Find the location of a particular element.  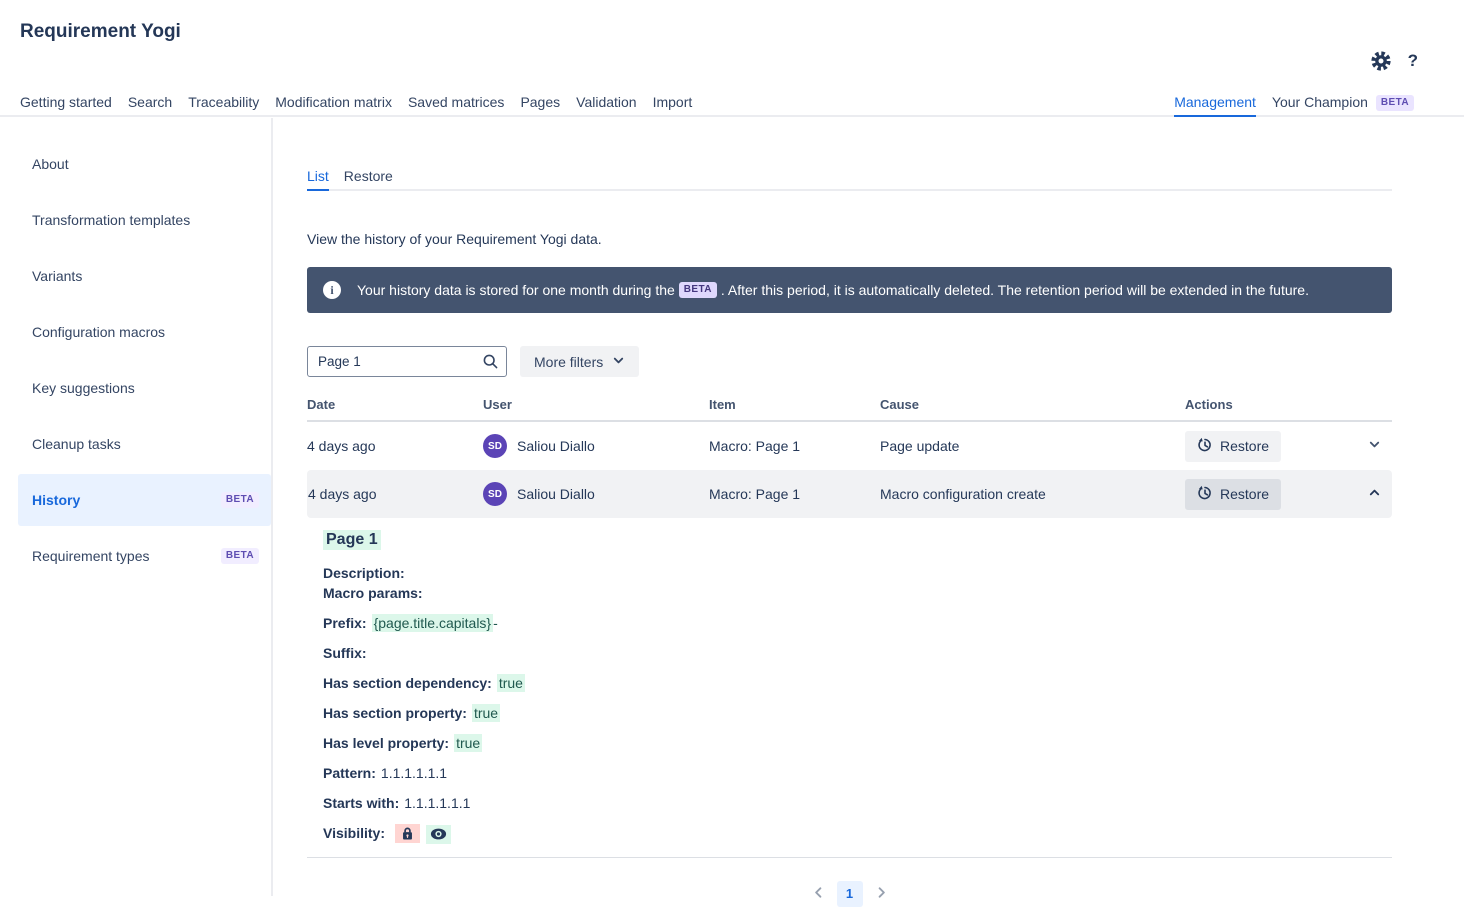

detail-field-pattern: Pattern: 1.1.1.1.1.1 is located at coordinates (385, 773).